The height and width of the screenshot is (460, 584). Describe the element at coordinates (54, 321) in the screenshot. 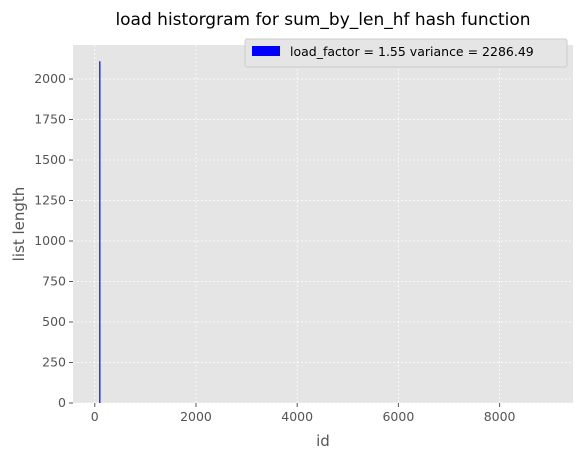

I see `y-tick-label: 500` at that location.